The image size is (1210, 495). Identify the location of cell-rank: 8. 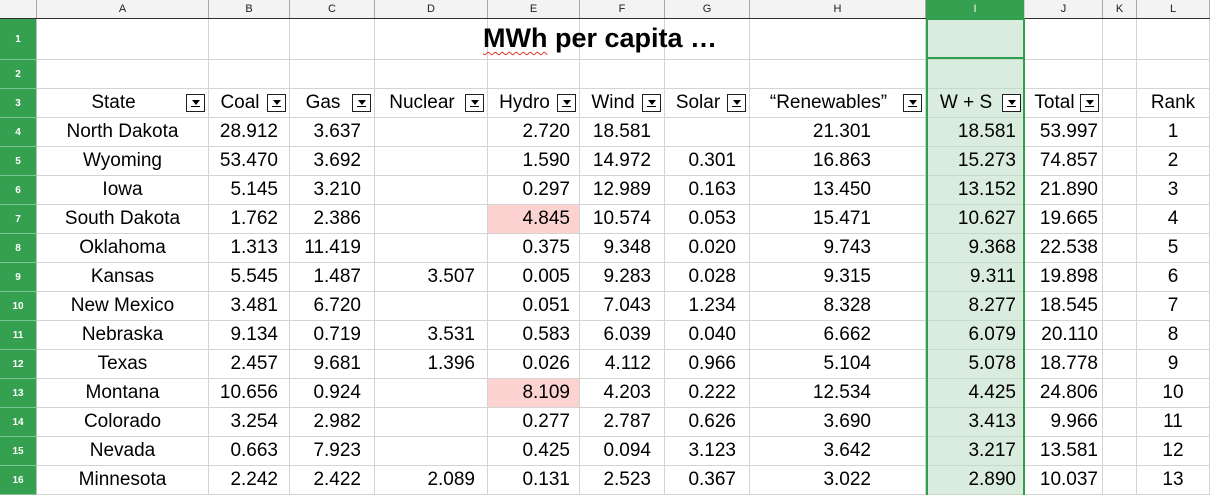
(1173, 335).